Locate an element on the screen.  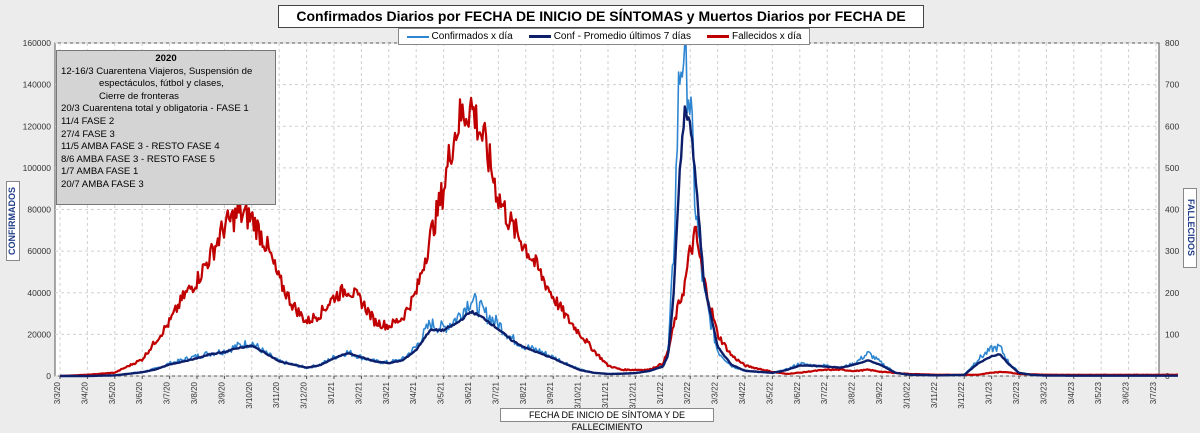
x-tick-label: 3/7/23 is located at coordinates (1153, 392).